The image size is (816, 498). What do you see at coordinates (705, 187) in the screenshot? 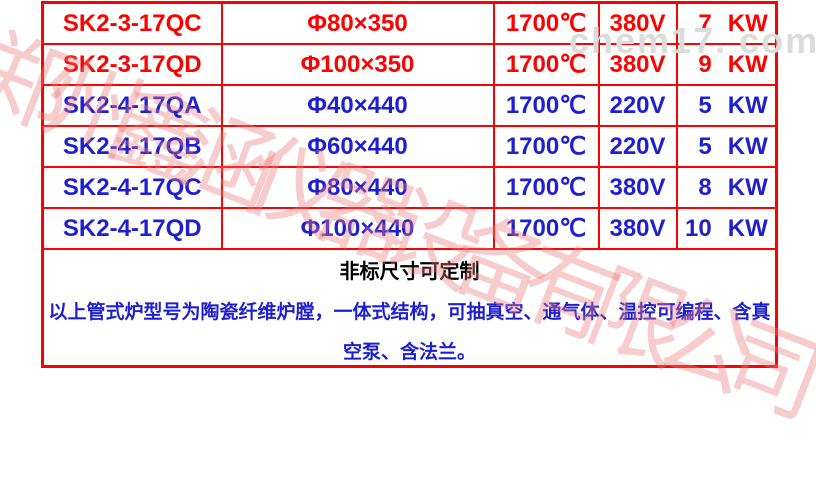
I see `power-value: 8` at bounding box center [705, 187].